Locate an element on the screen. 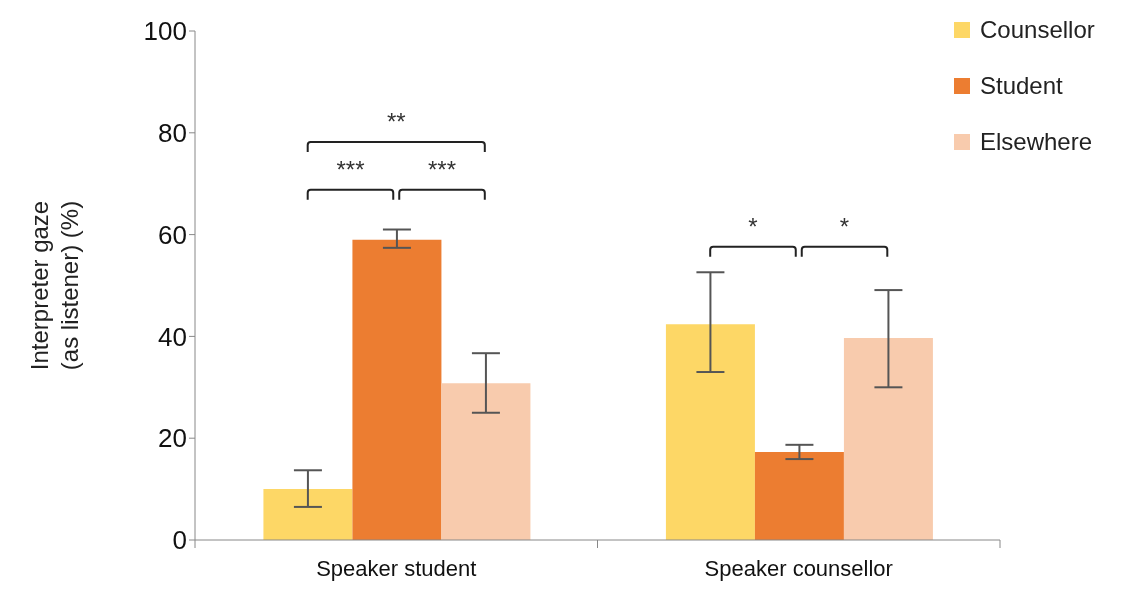 This screenshot has width=1148, height=604. x-tick-label: Speaker student is located at coordinates (396, 568).